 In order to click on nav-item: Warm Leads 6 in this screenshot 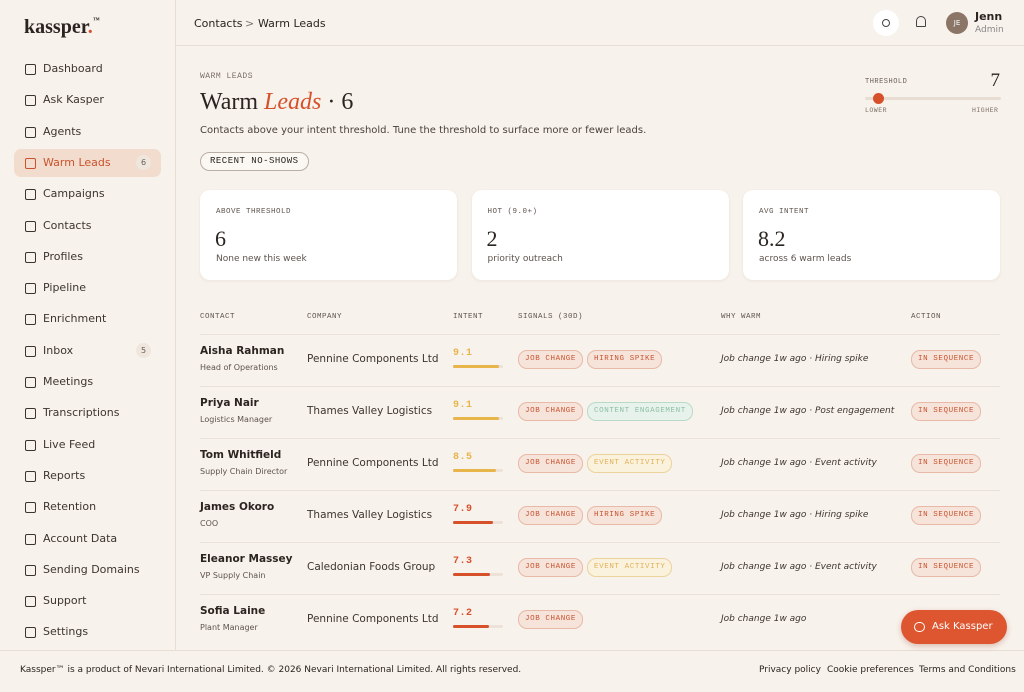, I will do `click(87, 162)`.